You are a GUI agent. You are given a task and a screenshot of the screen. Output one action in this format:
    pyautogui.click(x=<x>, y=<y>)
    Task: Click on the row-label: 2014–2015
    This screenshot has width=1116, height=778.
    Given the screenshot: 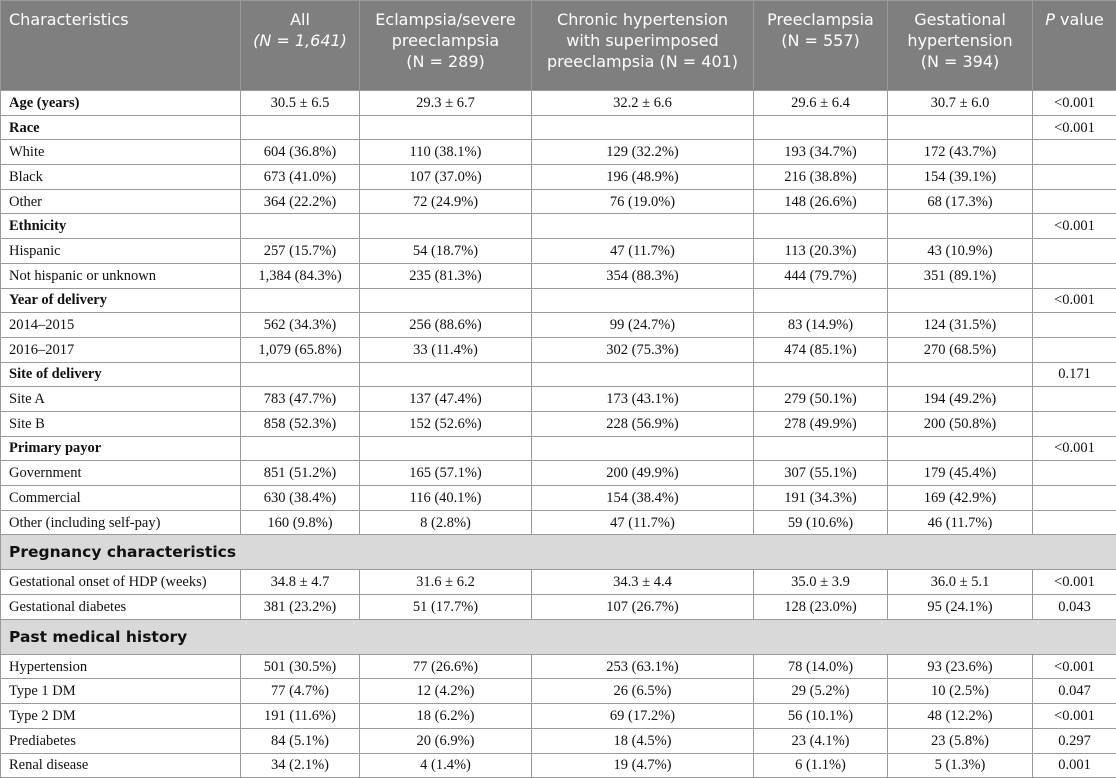 What is the action you would take?
    pyautogui.click(x=121, y=325)
    